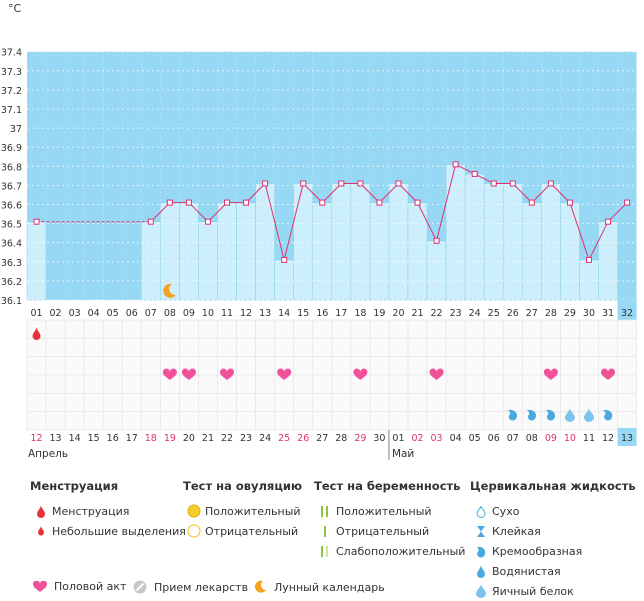 This screenshot has width=644, height=601. I want to click on day-label: 13, so click(265, 313).